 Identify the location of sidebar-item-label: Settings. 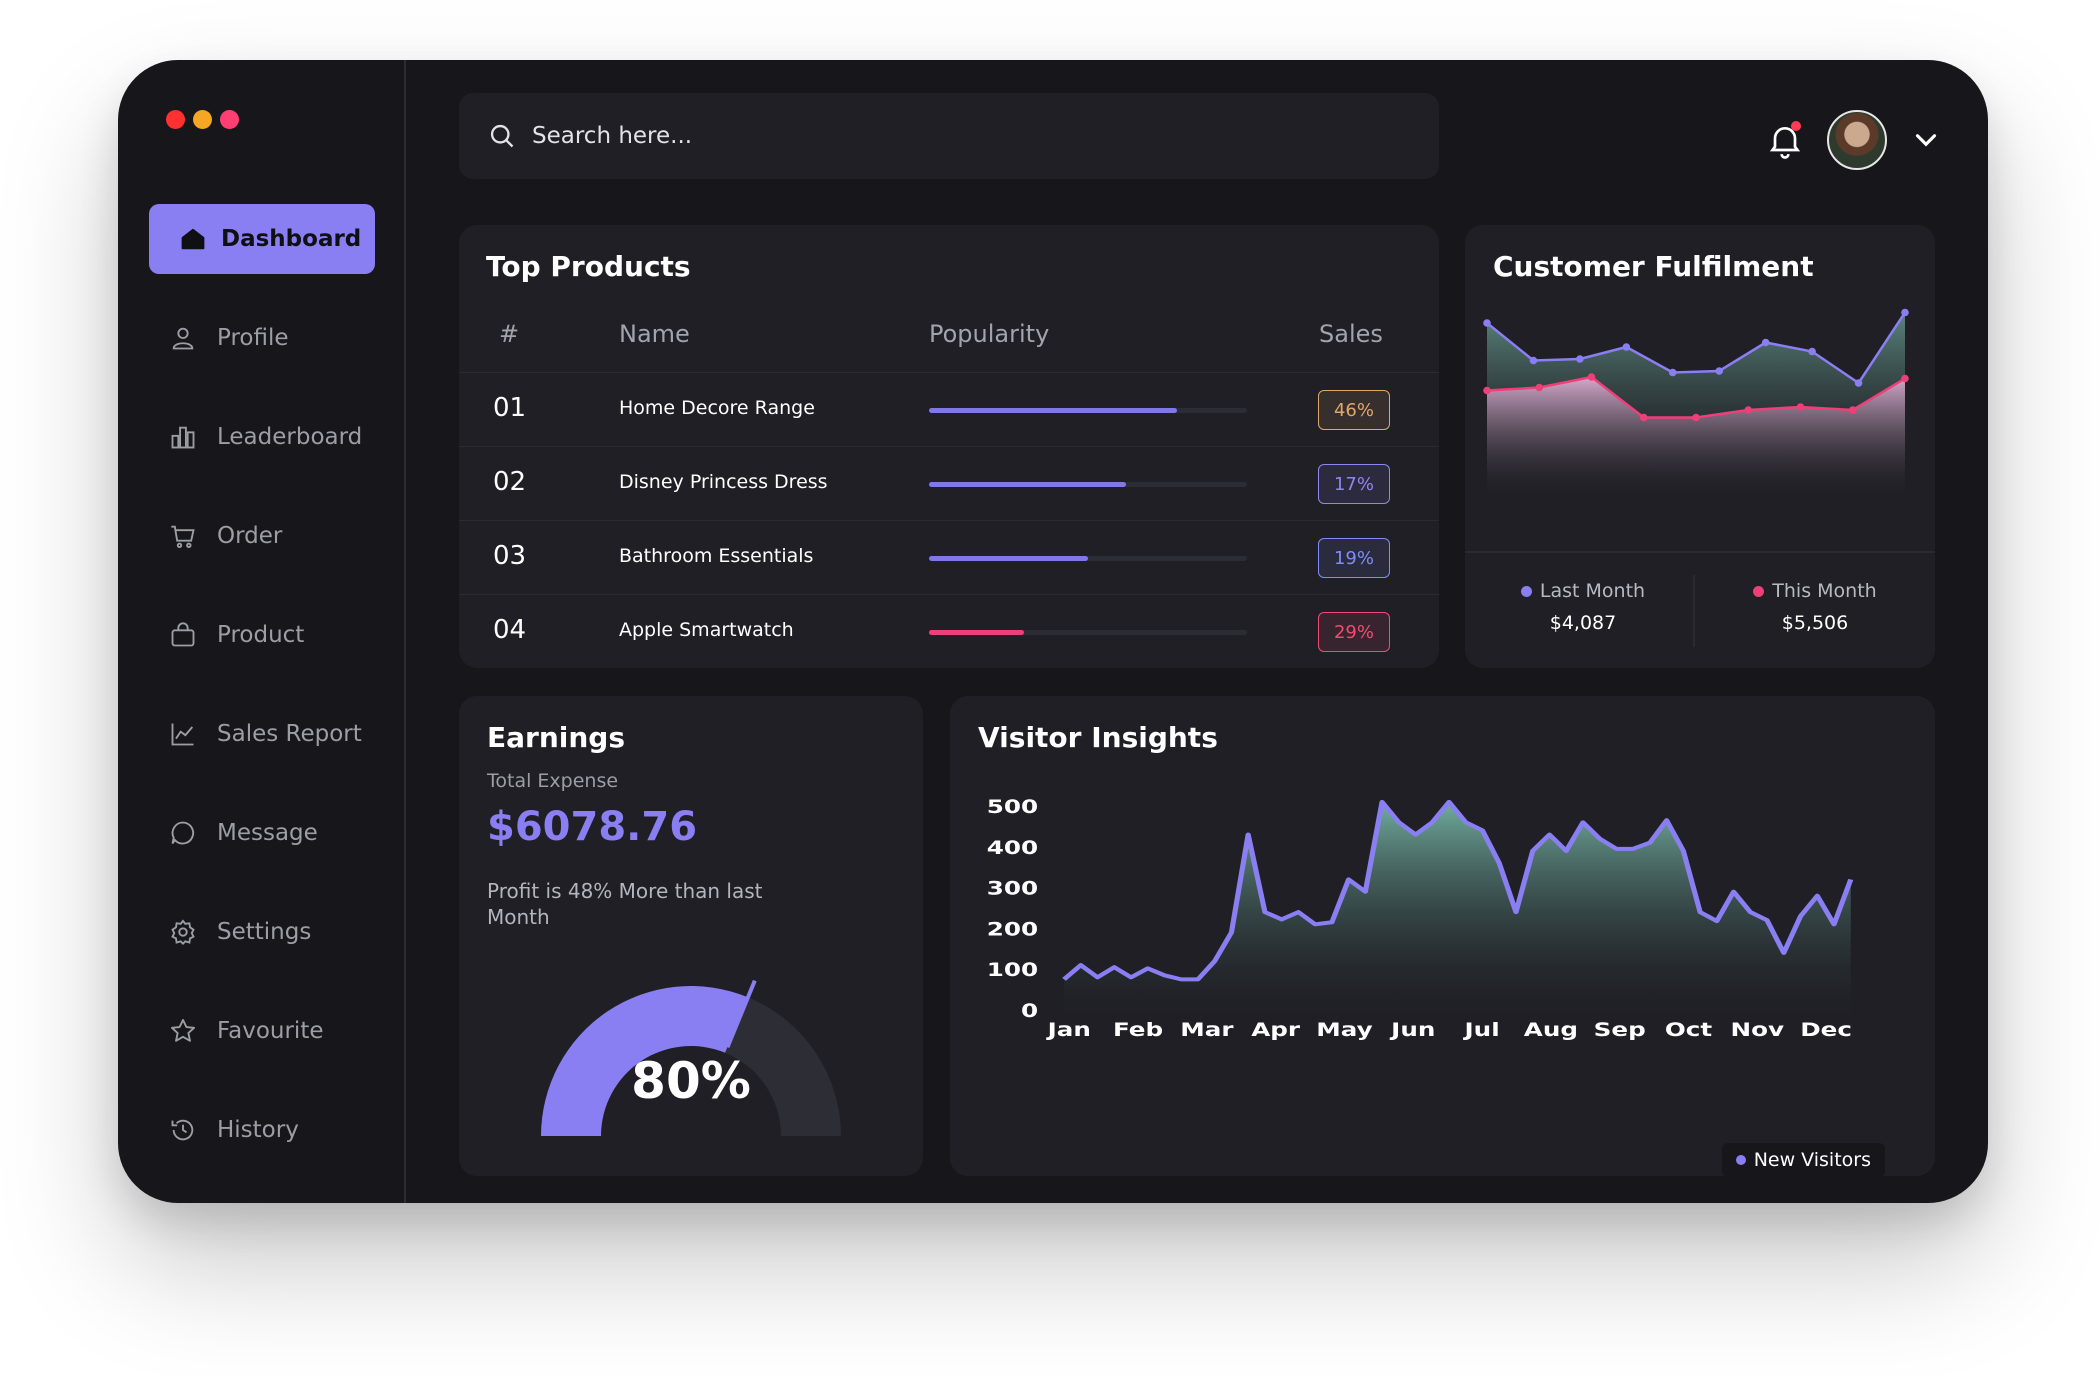
(264, 932).